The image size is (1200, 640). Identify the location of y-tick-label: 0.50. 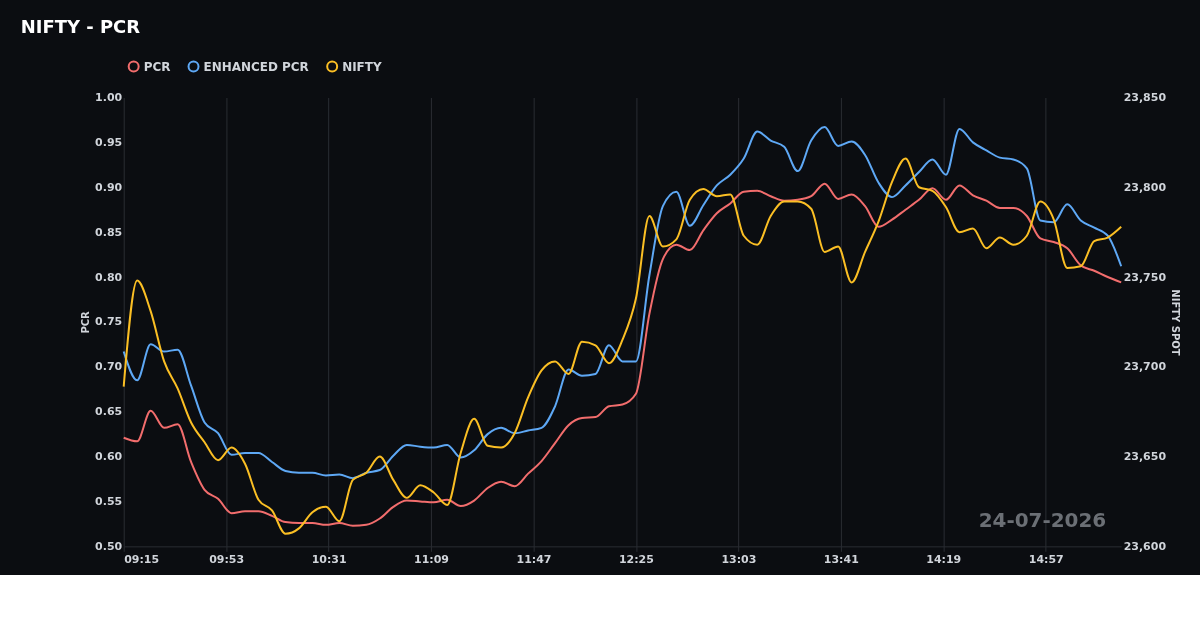
(109, 546).